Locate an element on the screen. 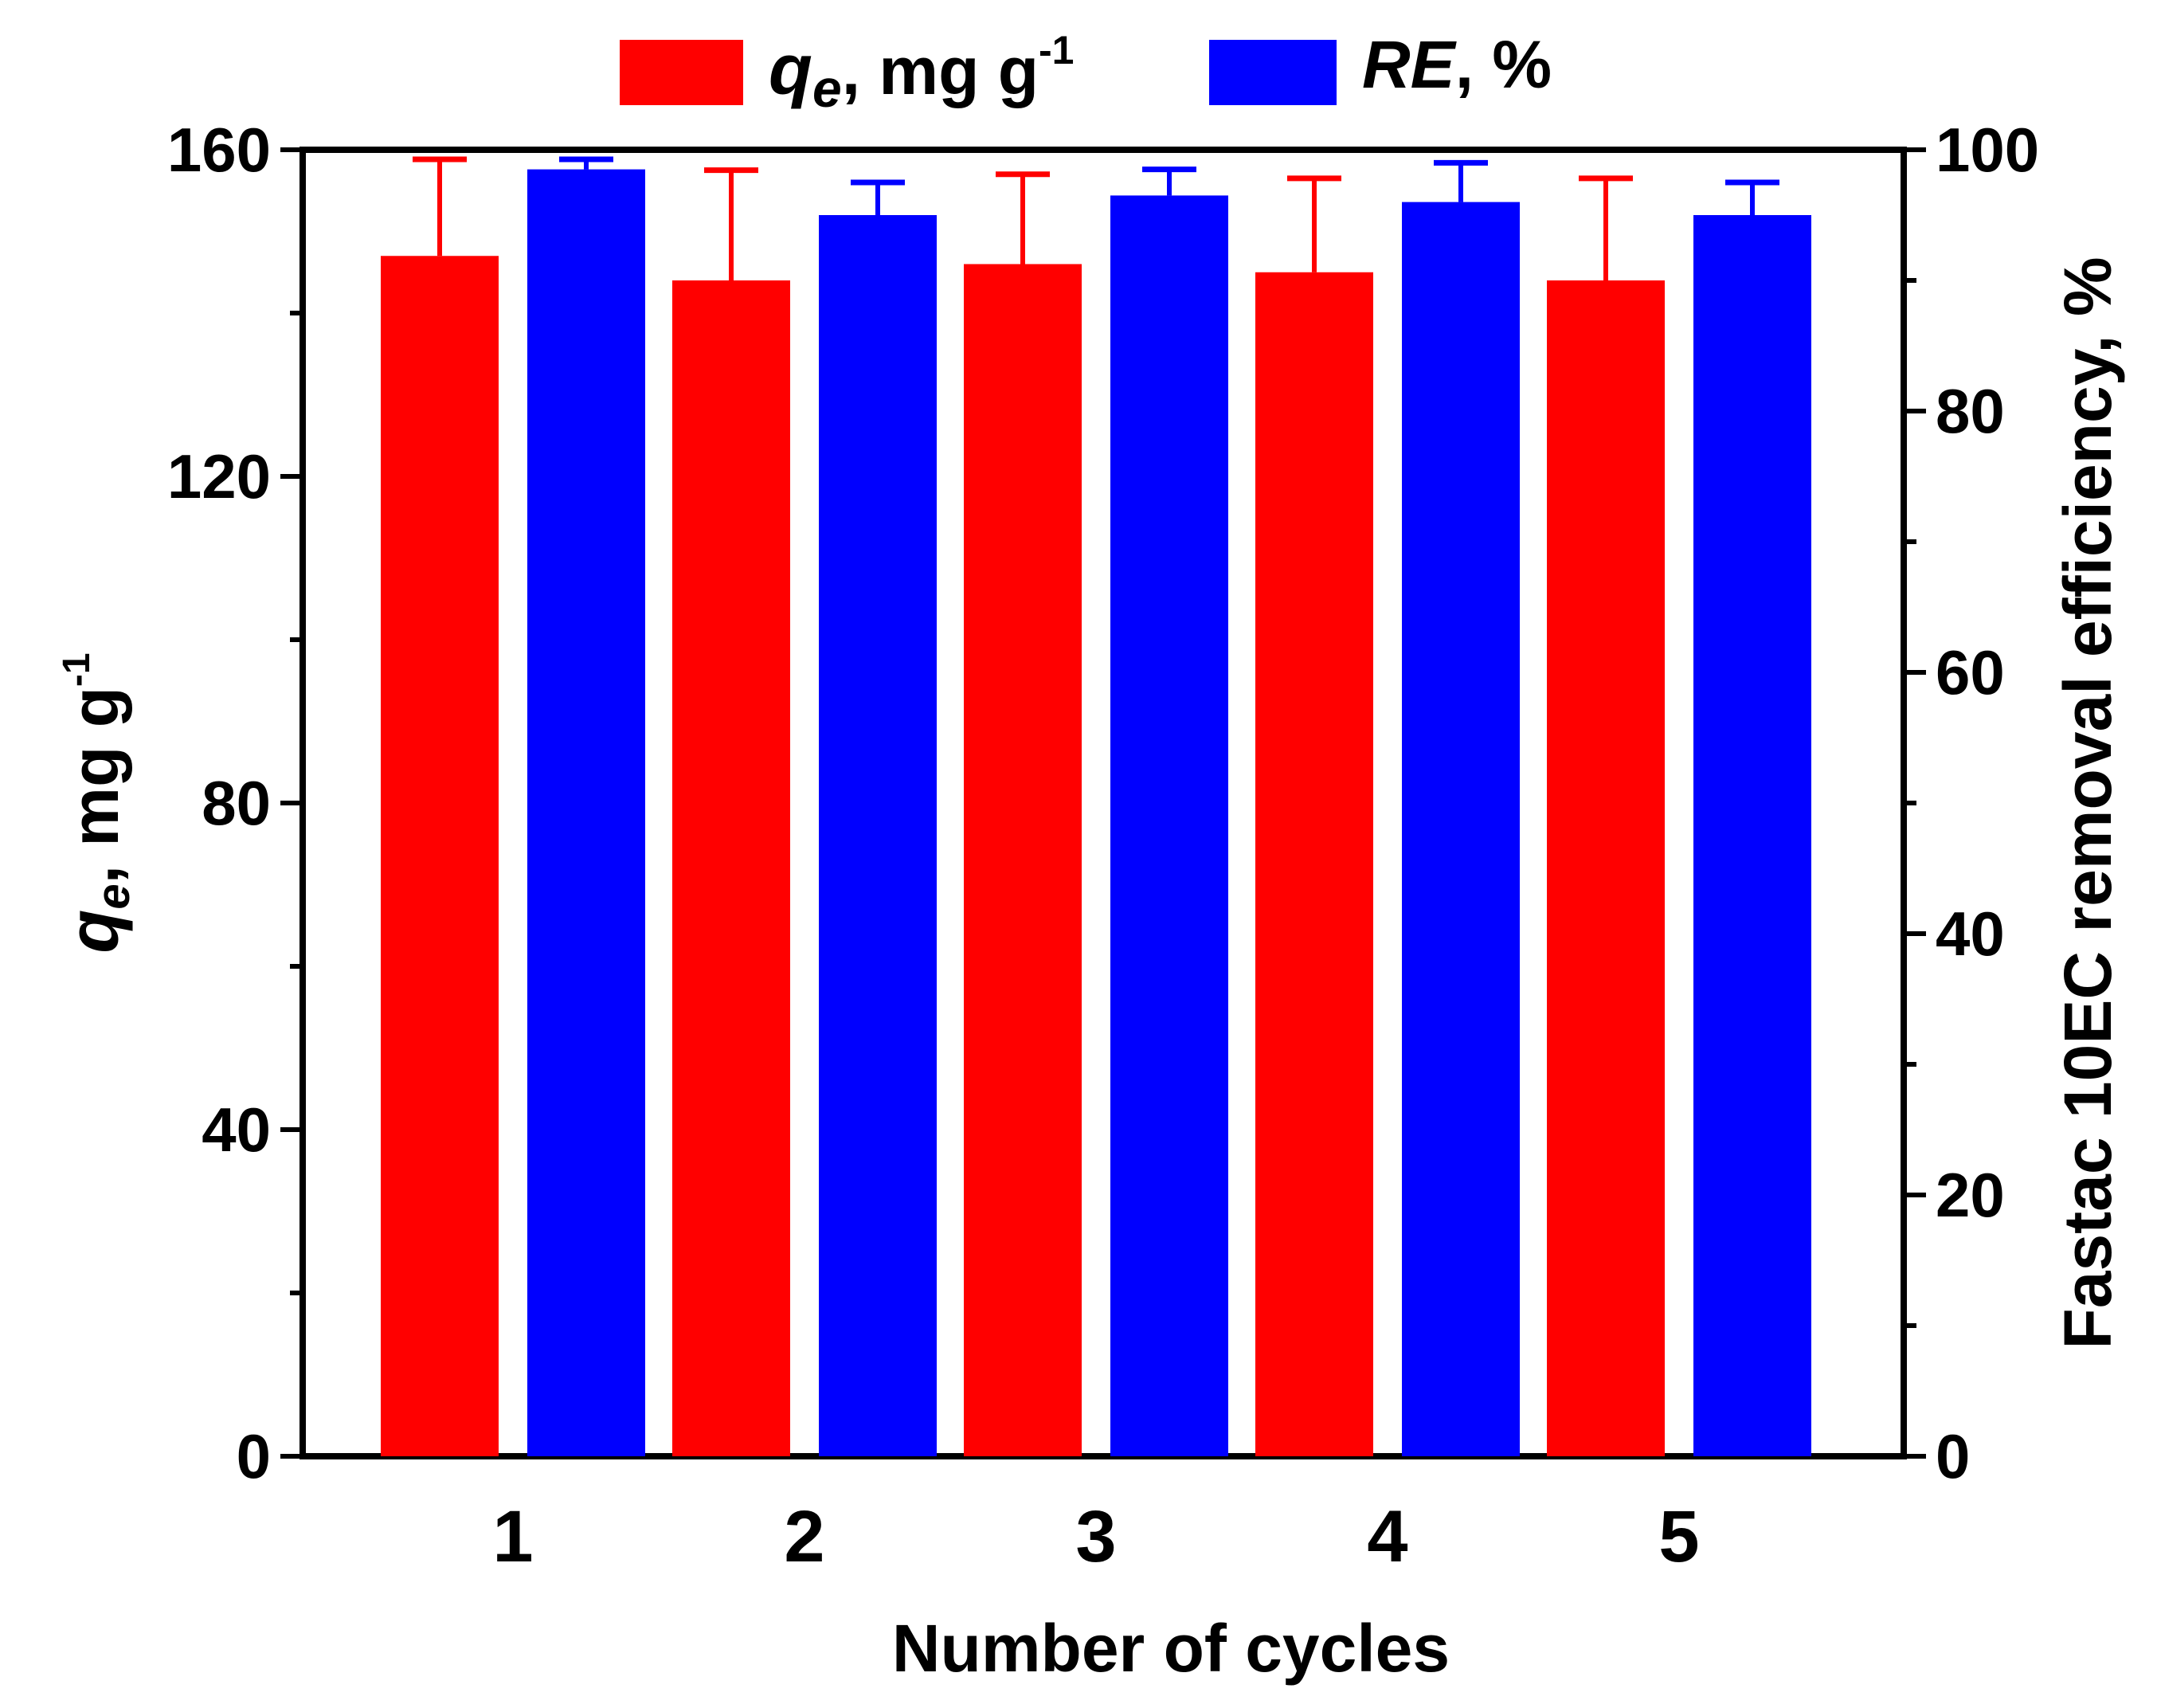 This screenshot has width=2157, height=1708. y-right-tick-label-100: 100 is located at coordinates (1987, 150).